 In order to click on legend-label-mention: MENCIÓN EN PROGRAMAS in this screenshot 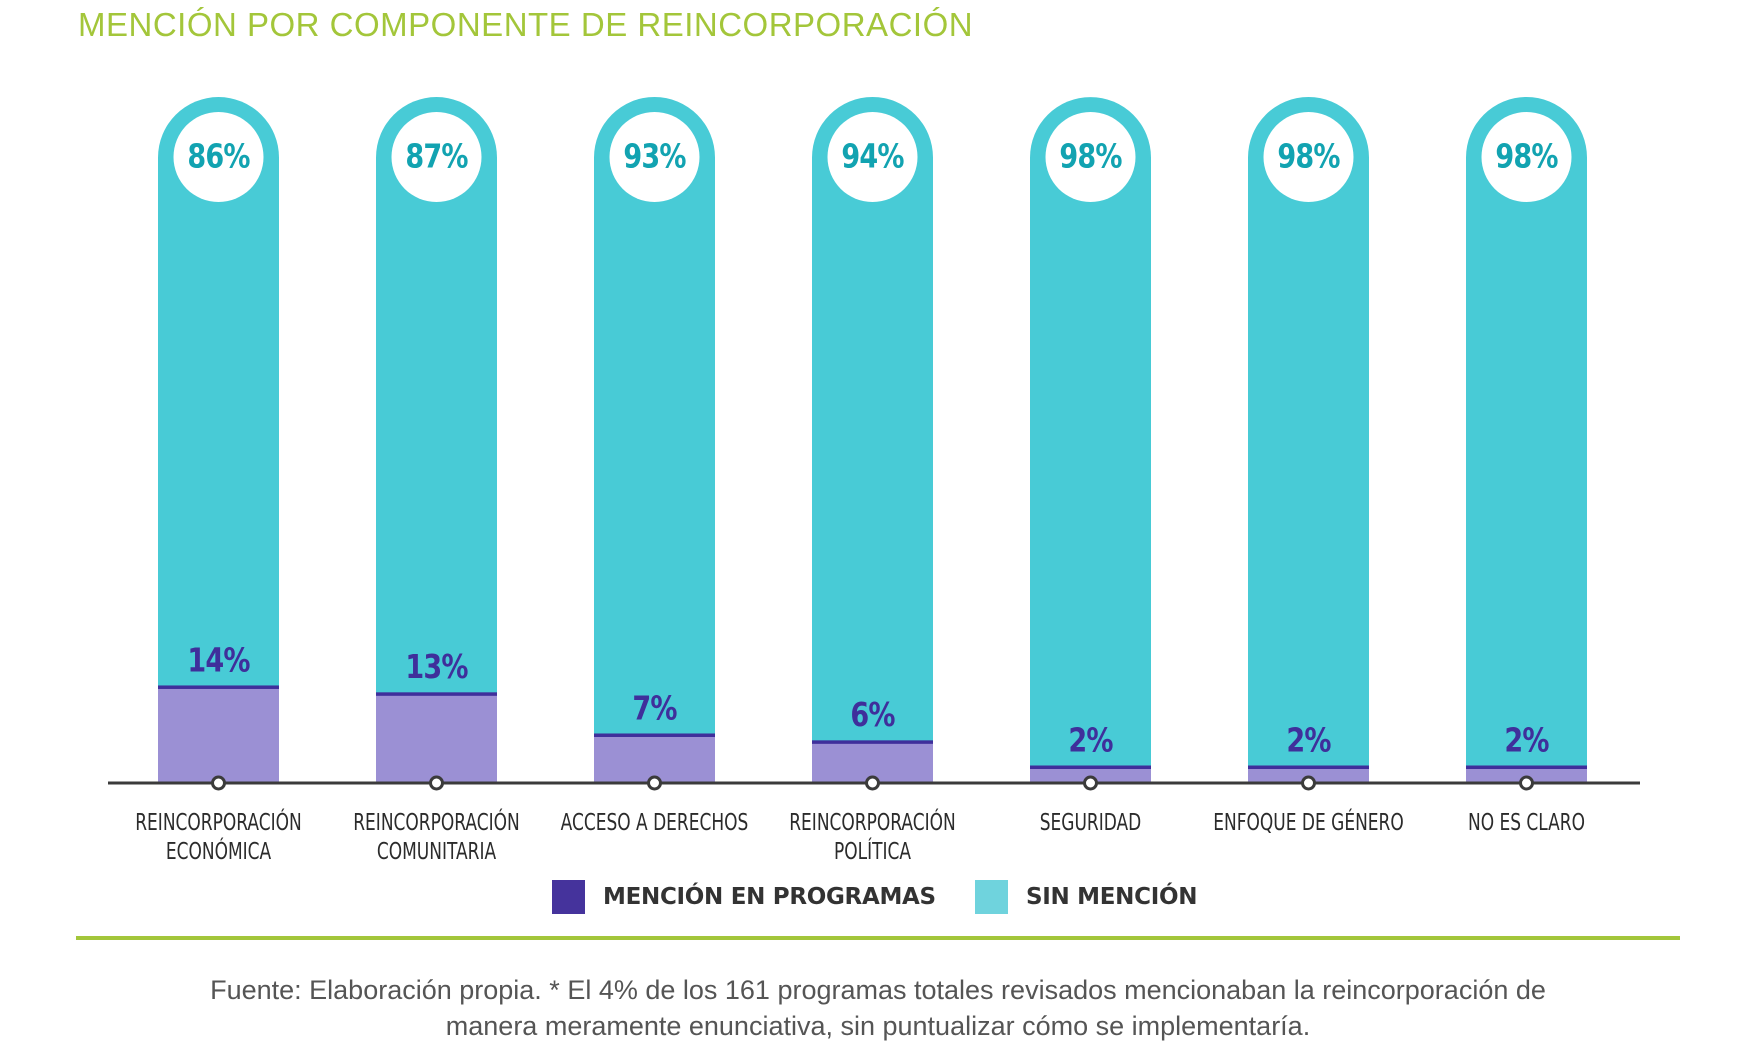, I will do `click(769, 897)`.